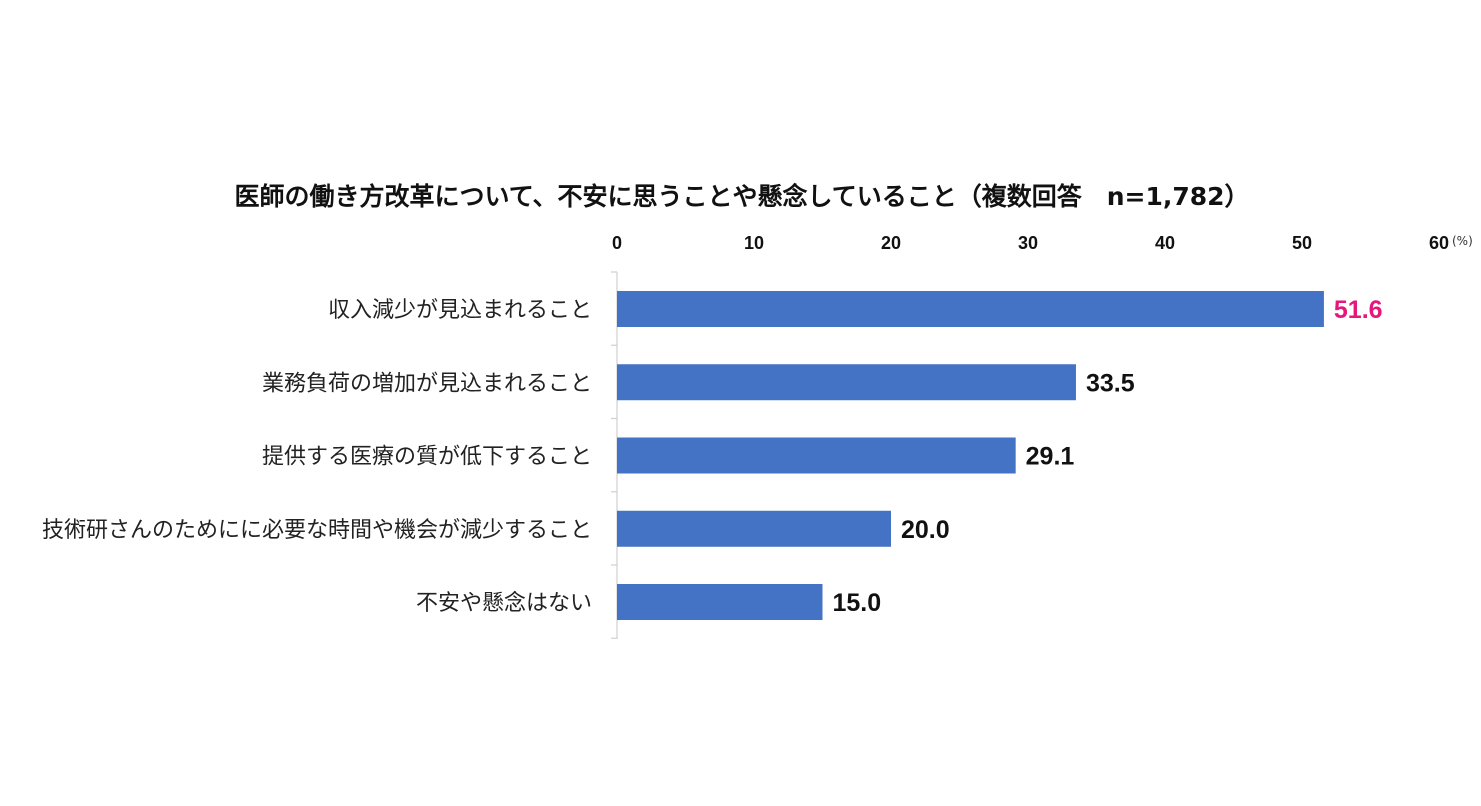 The width and height of the screenshot is (1481, 806). What do you see at coordinates (1110, 383) in the screenshot?
I see `value-label: 33.5` at bounding box center [1110, 383].